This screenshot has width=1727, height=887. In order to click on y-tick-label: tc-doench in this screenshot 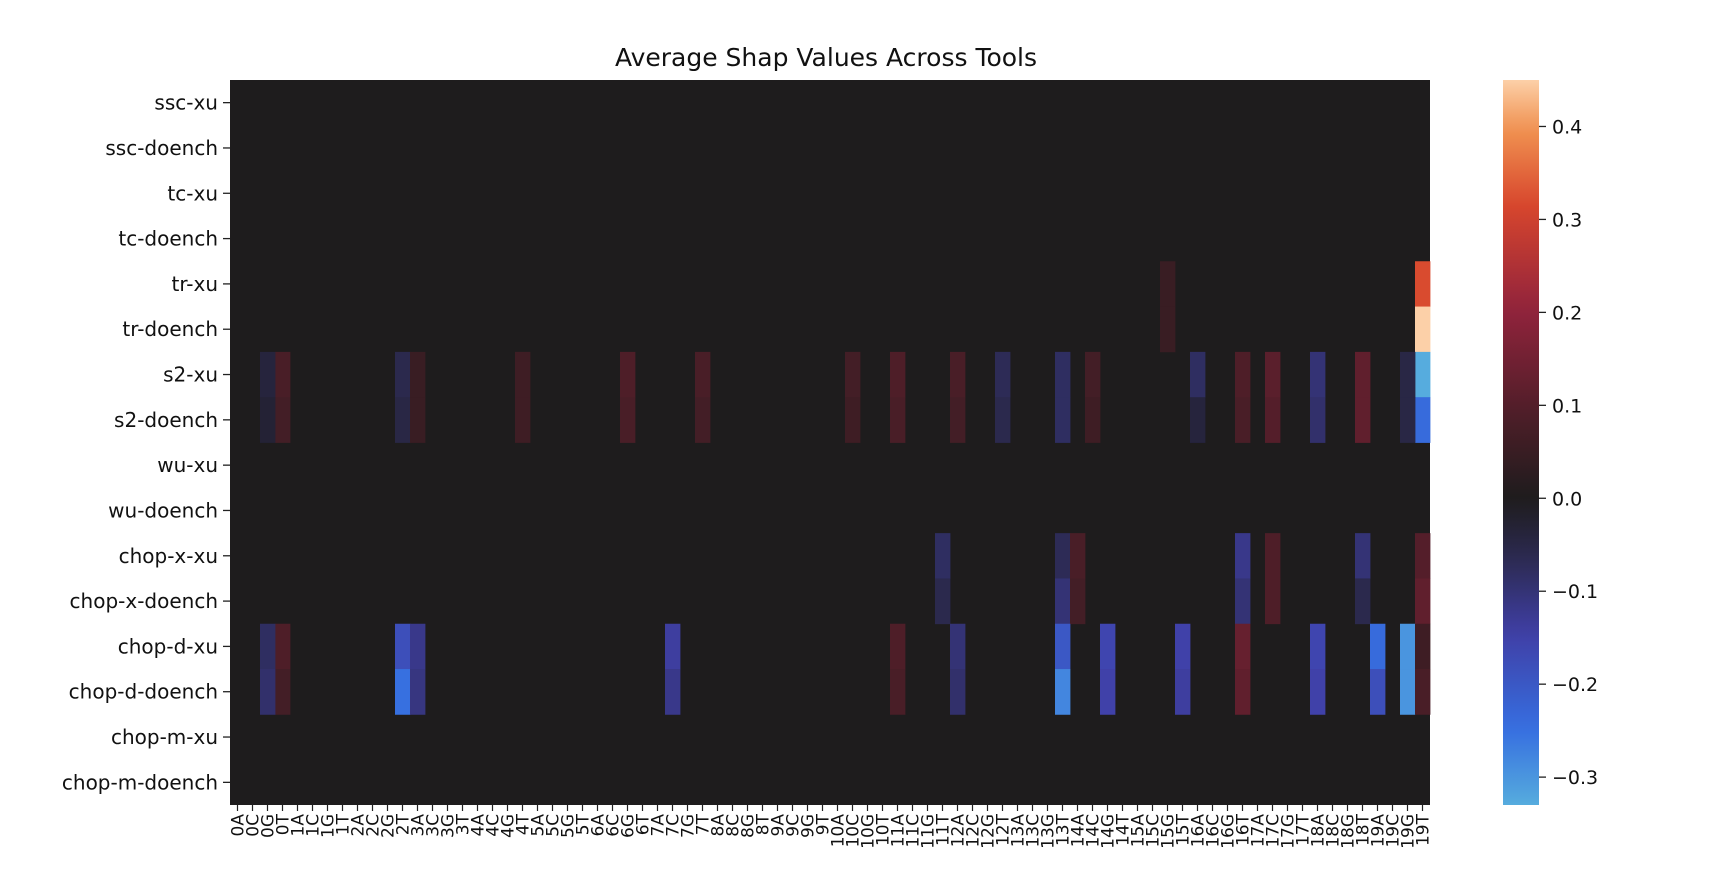, I will do `click(168, 239)`.